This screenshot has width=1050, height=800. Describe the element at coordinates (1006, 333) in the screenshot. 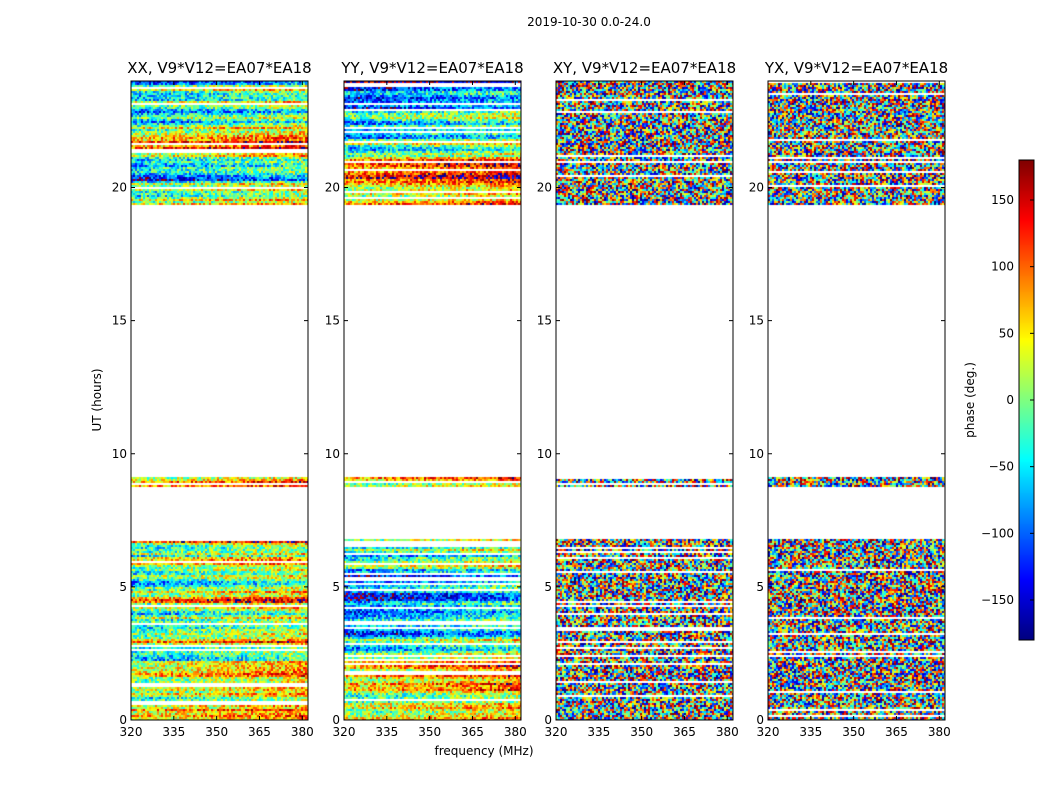

I see `colorbar-tick-label: 50` at that location.